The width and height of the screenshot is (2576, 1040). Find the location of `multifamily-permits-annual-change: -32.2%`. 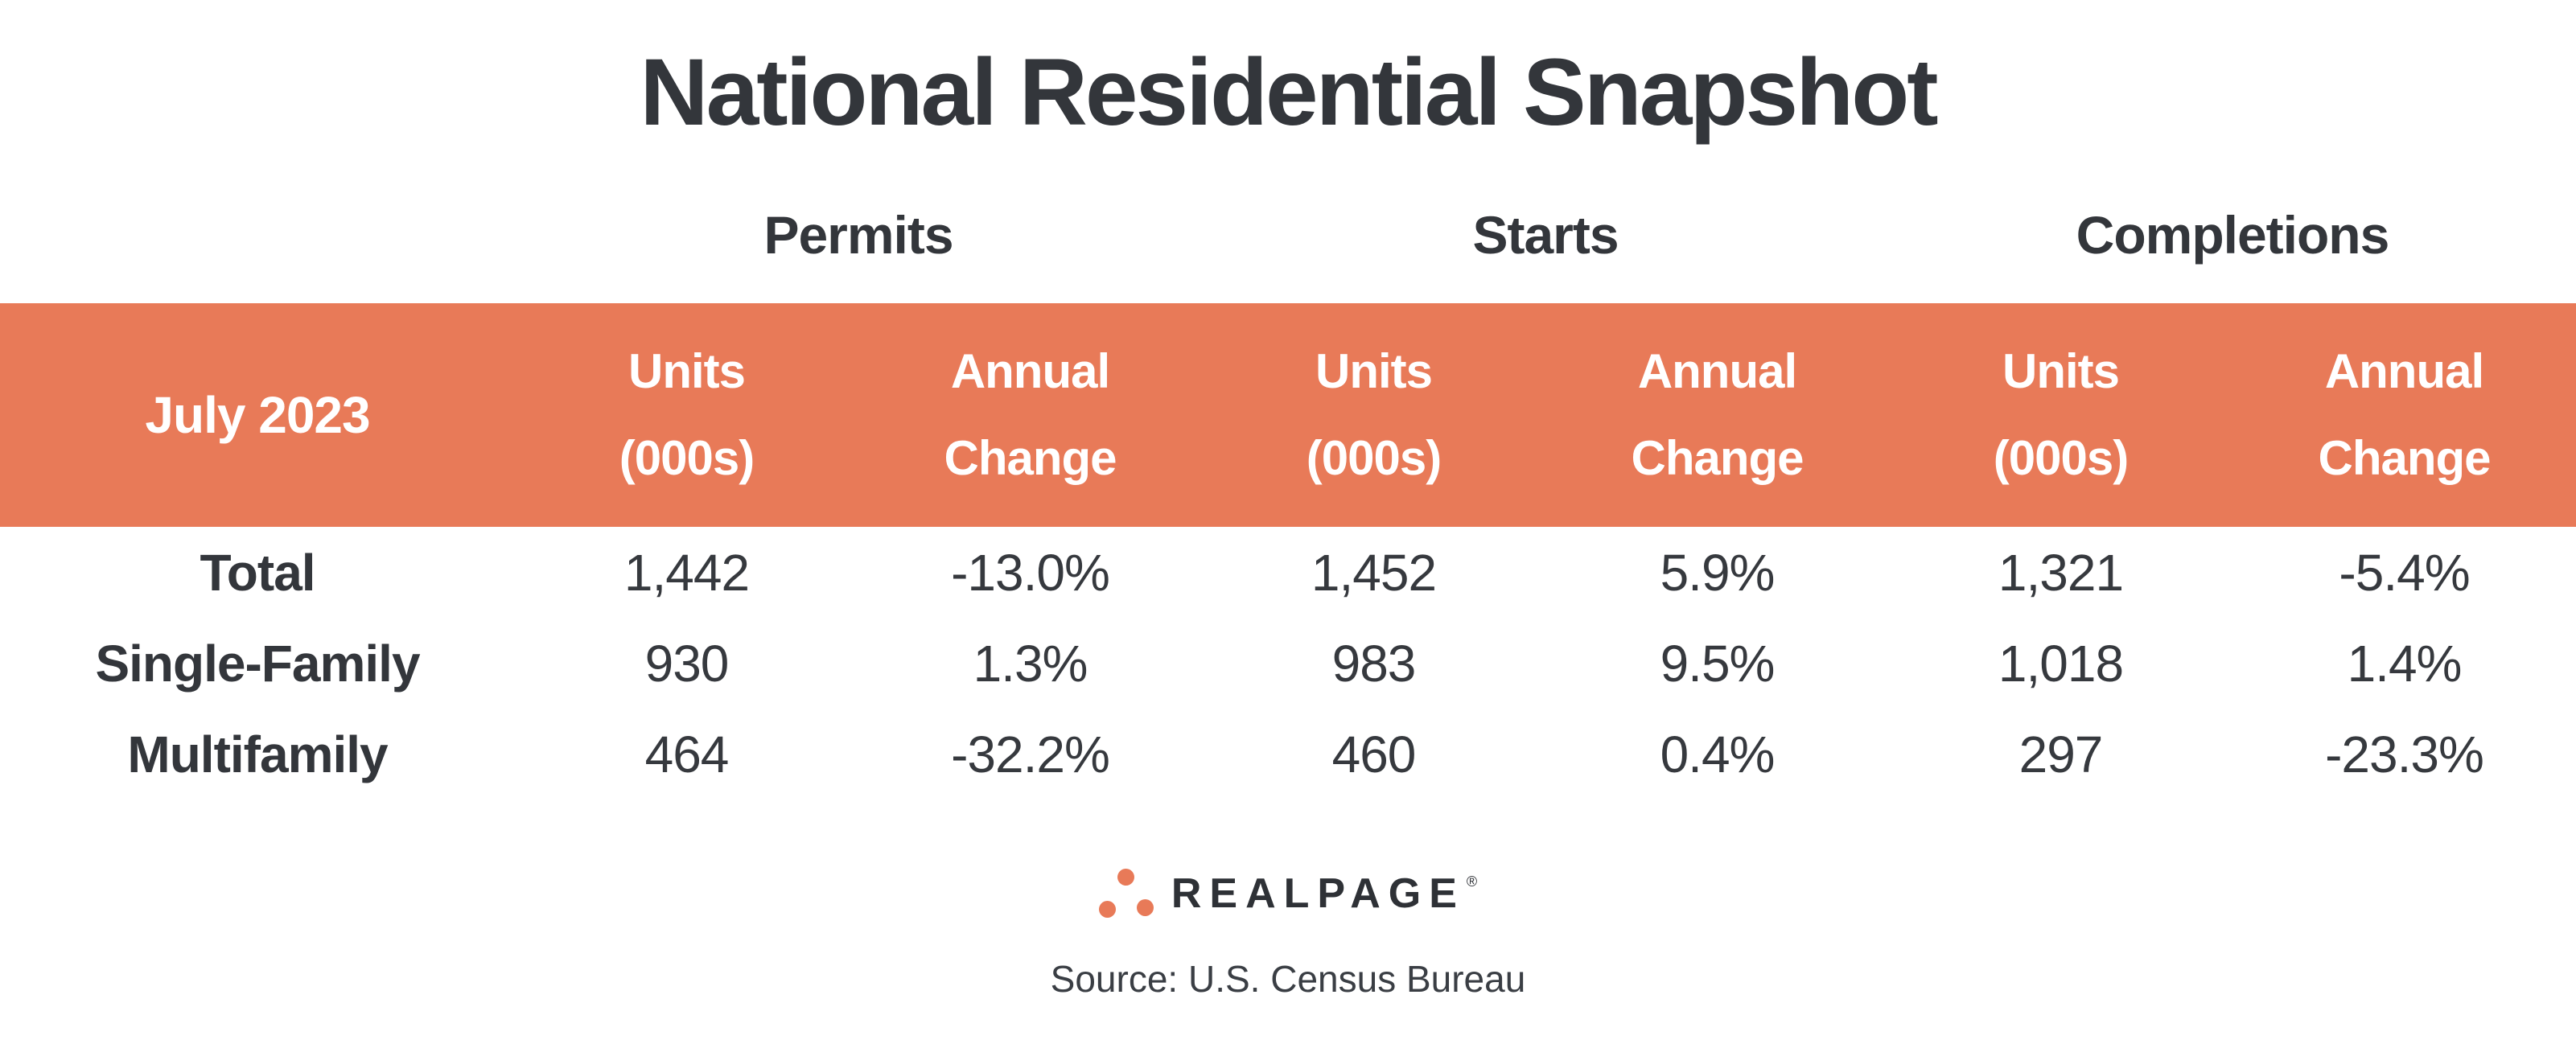

multifamily-permits-annual-change: -32.2% is located at coordinates (1030, 754).